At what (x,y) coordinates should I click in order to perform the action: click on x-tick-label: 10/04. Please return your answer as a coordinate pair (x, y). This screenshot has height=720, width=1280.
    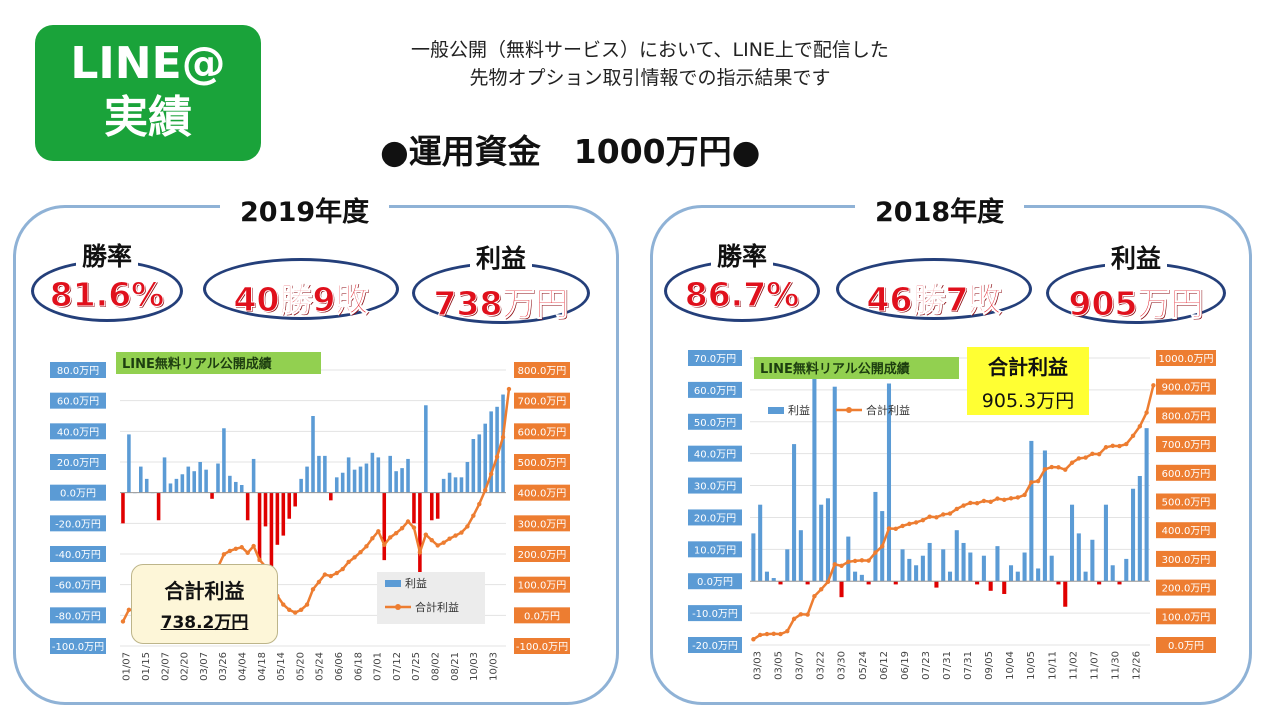
    Looking at the image, I should click on (1010, 665).